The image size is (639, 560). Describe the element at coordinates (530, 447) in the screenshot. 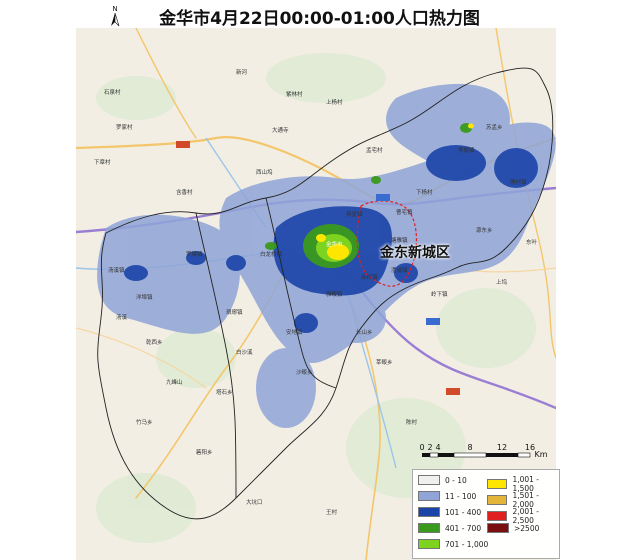

I see `scale-tick-label: 16` at that location.